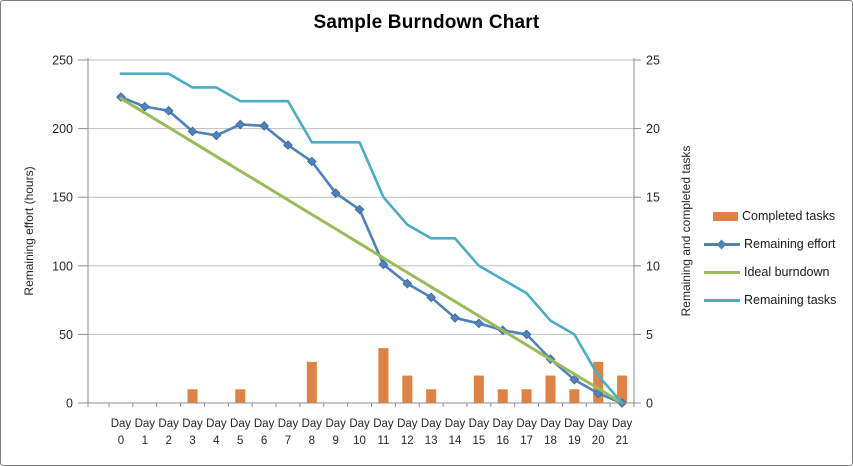 Image resolution: width=853 pixels, height=466 pixels. I want to click on x-axis-label: 6, so click(264, 441).